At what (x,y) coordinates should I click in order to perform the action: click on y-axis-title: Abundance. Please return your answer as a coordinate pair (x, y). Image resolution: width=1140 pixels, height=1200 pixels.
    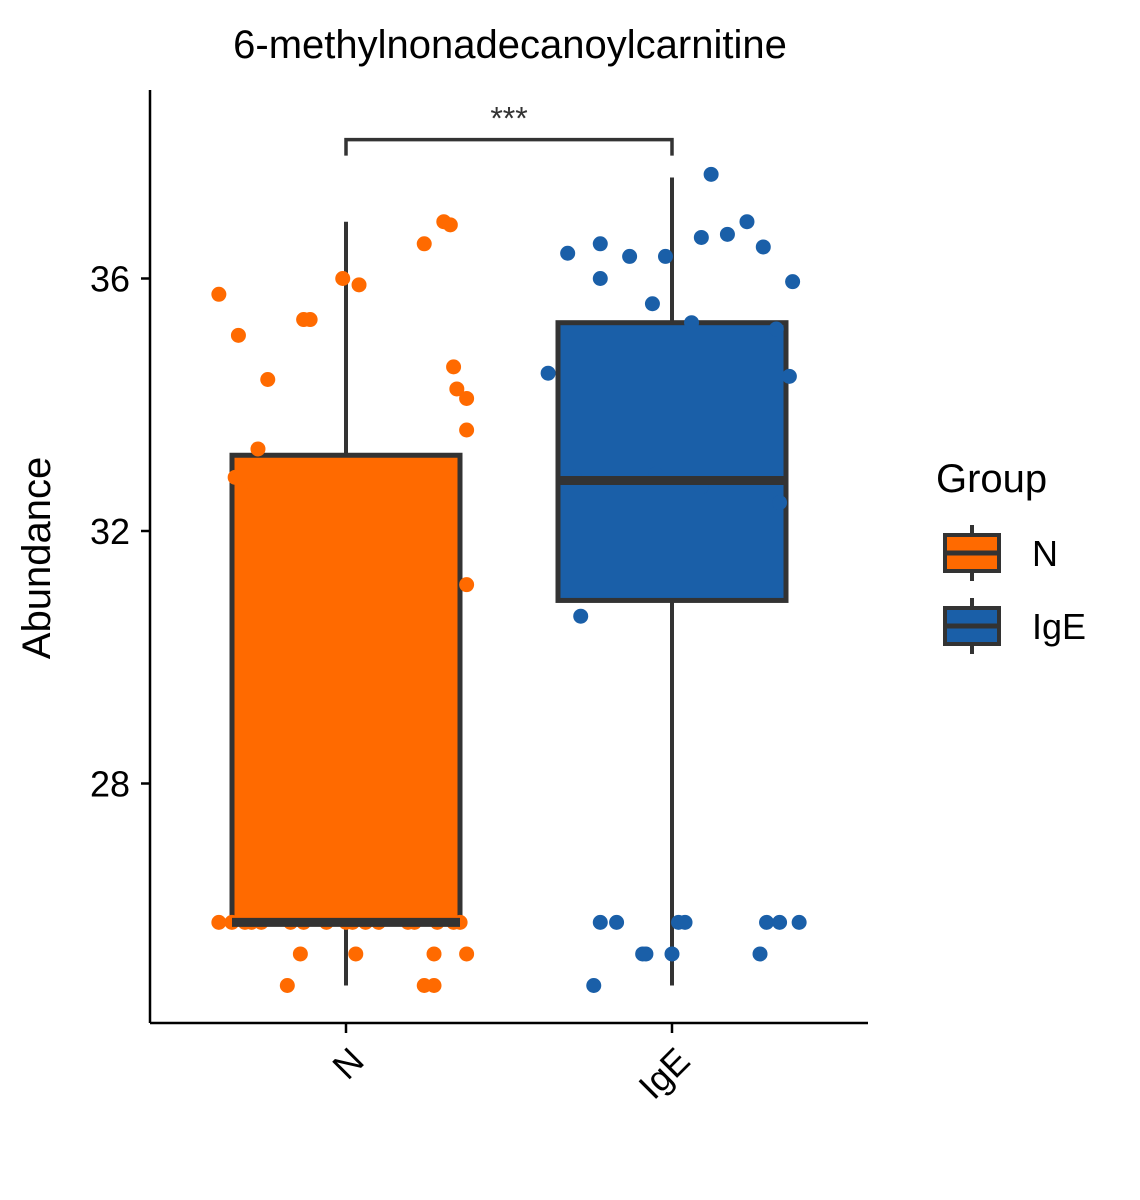
    Looking at the image, I should click on (37, 558).